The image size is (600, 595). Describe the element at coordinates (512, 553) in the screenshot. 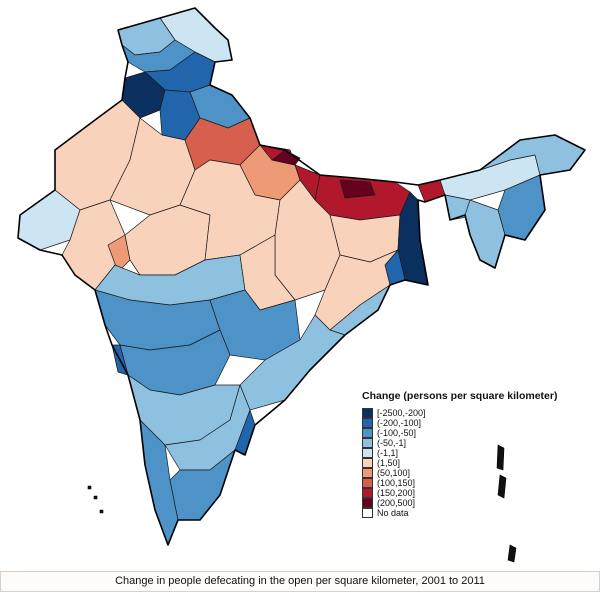

I see `nicobar-island` at that location.